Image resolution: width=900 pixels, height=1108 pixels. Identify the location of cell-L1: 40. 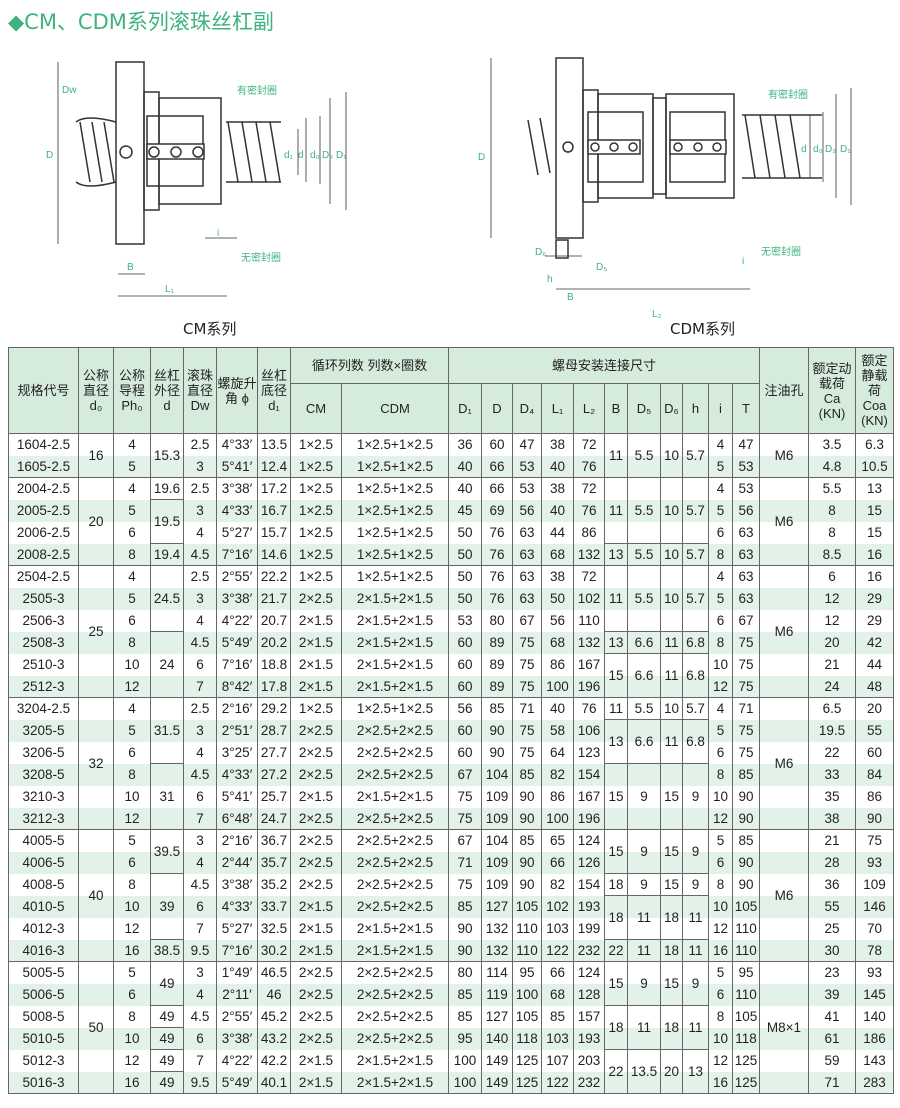
(557, 708).